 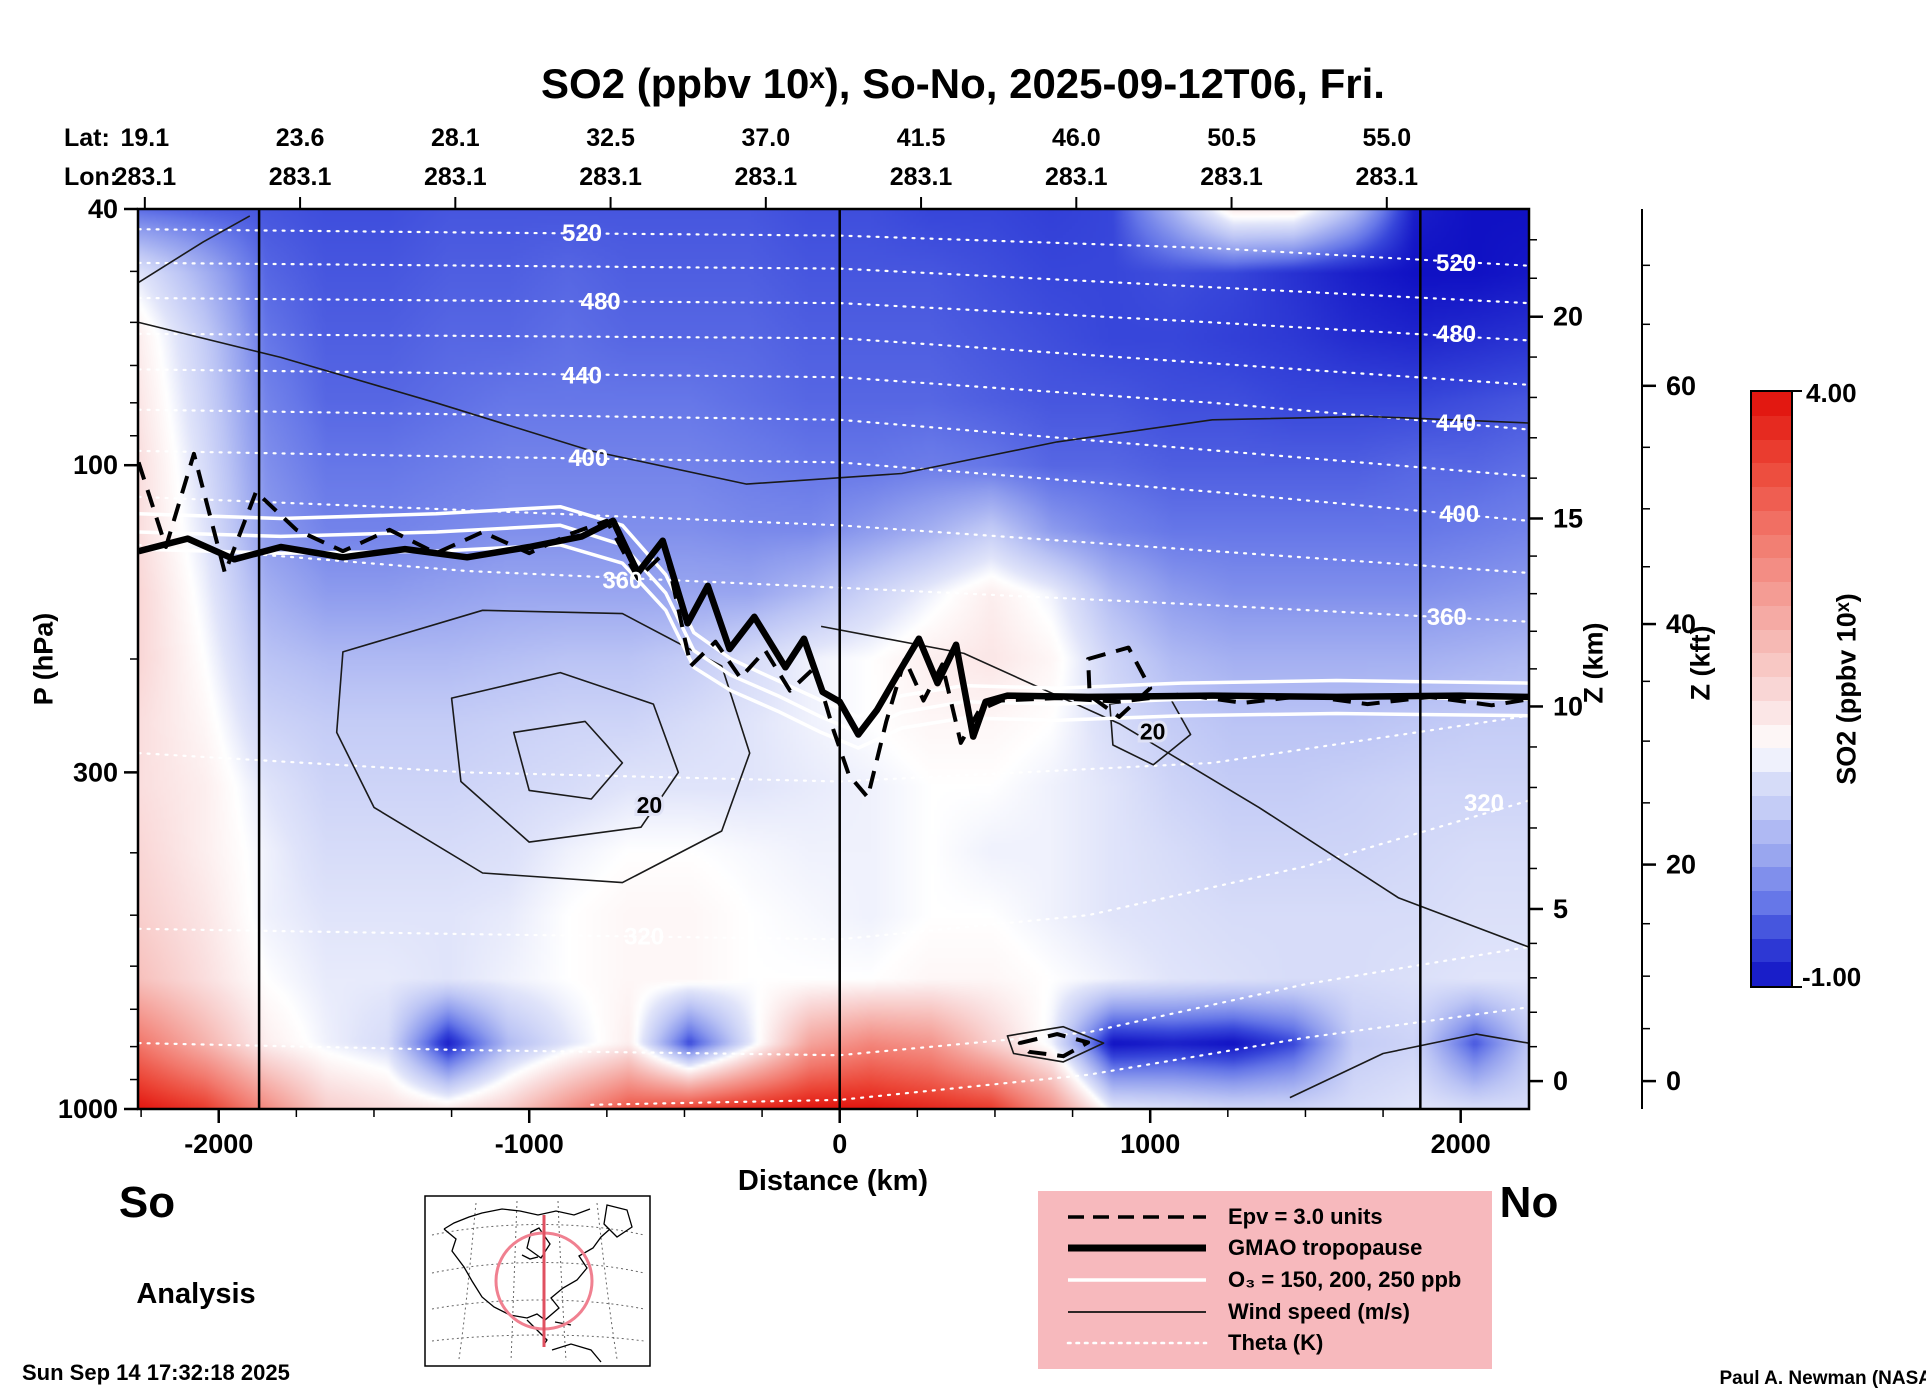 I want to click on legend-label: Wind speed (m/s), so click(x=1319, y=1311).